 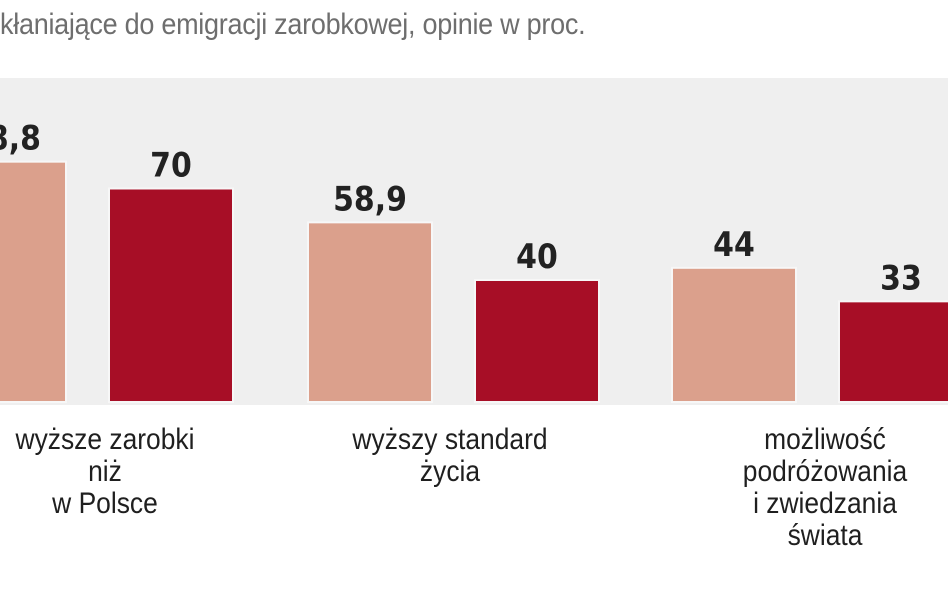 I want to click on category-label-line: niż, so click(x=105, y=471).